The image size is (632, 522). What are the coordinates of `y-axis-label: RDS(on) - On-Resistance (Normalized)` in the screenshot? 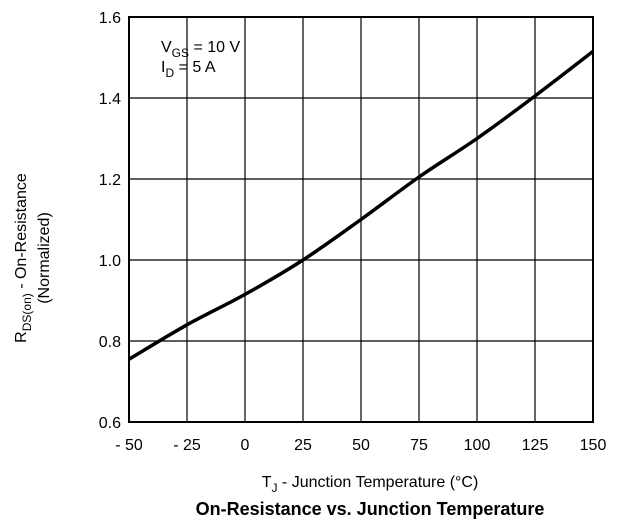 It's located at (33, 258).